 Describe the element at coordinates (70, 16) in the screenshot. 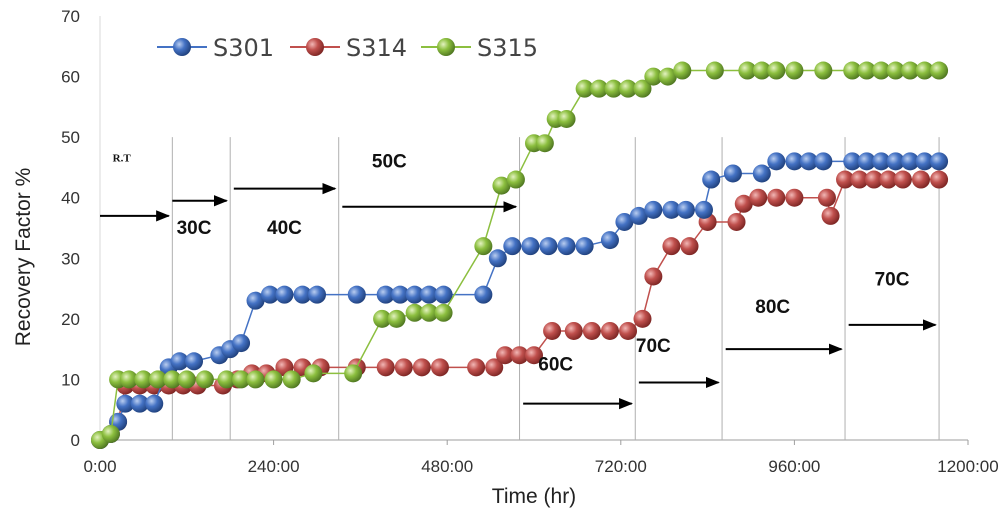

I see `y-tick-label: 70` at that location.